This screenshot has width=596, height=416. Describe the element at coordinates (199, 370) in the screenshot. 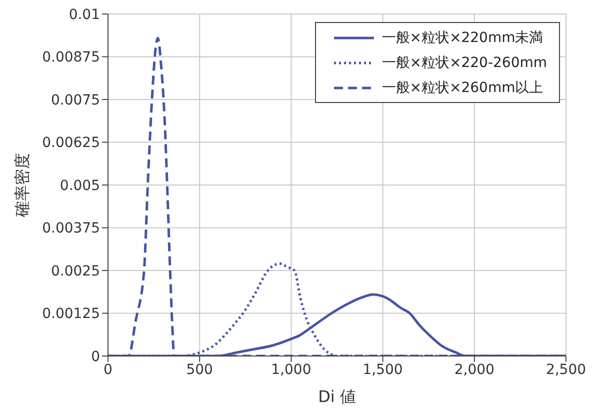

I see `x-tick-label: 500` at that location.